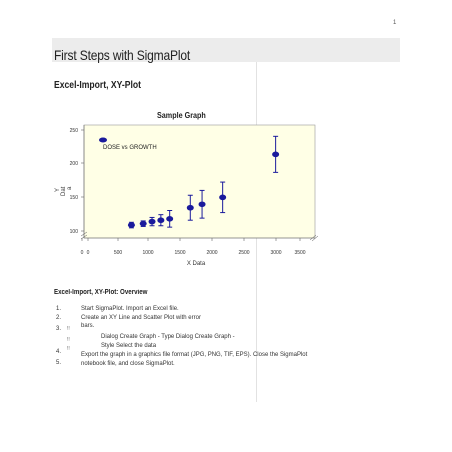 This screenshot has height=452, width=452. Describe the element at coordinates (59, 363) in the screenshot. I see `step-number: 5.` at that location.